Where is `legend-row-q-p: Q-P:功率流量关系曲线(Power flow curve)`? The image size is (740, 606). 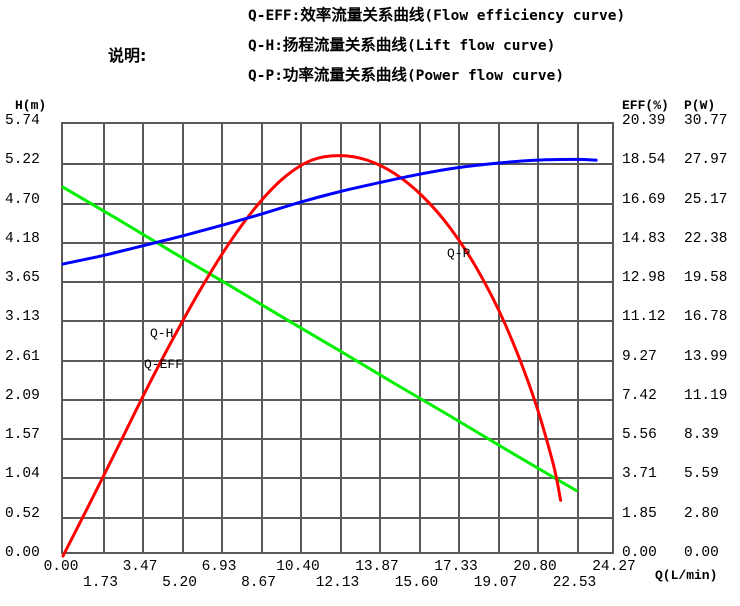
legend-row-q-p: Q-P:功率流量关系曲线(Power flow curve) is located at coordinates (406, 75).